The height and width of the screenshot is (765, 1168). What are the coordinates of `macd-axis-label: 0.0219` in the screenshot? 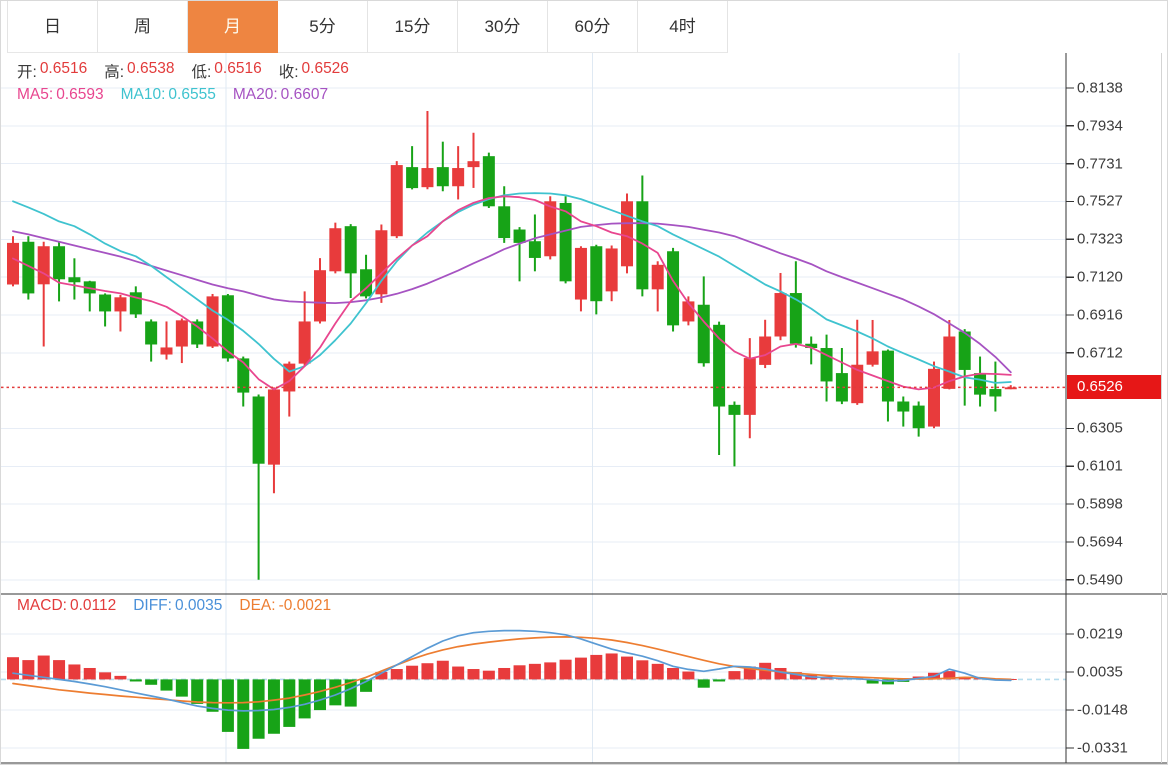 It's located at (1100, 634).